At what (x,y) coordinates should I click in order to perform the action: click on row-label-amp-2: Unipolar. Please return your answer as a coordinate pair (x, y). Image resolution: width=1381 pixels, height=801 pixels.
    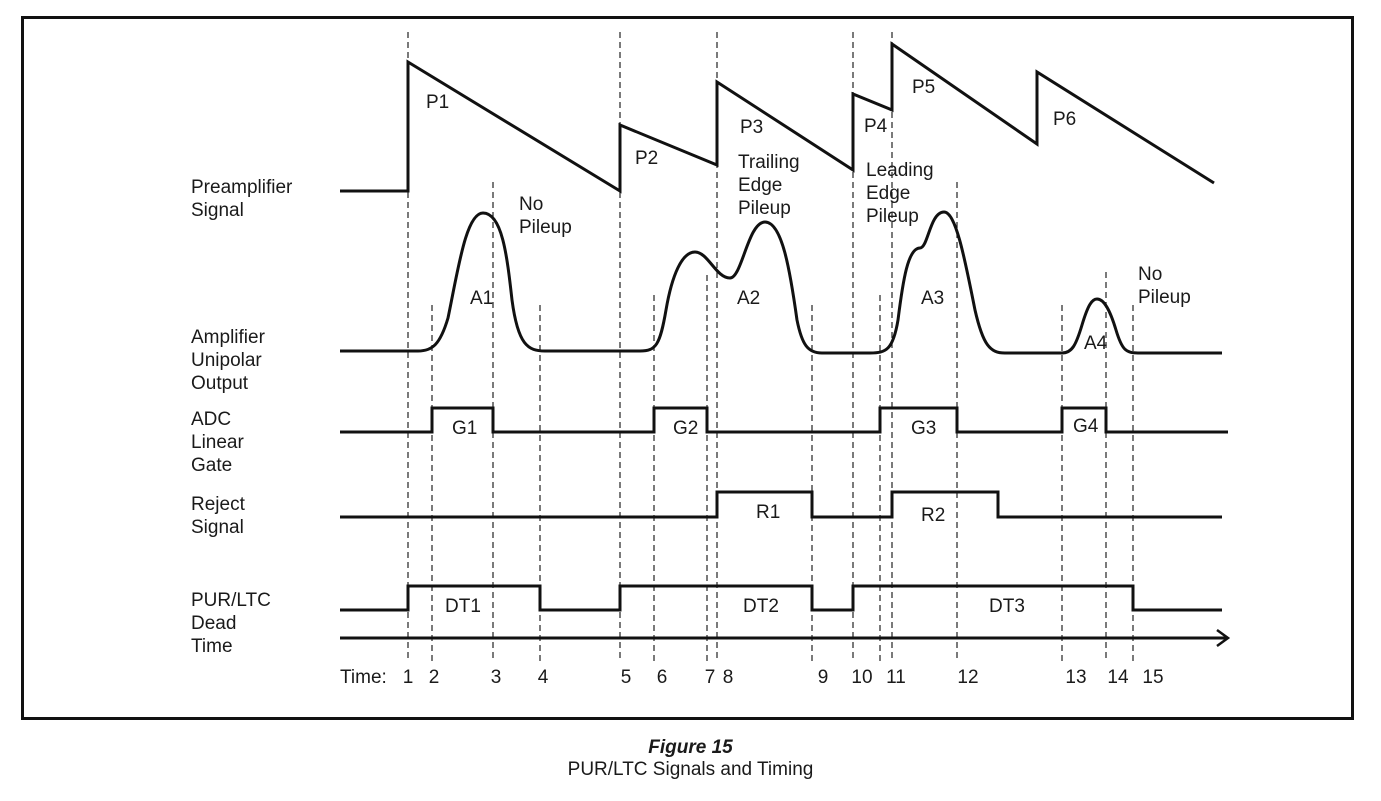
    Looking at the image, I should click on (226, 360).